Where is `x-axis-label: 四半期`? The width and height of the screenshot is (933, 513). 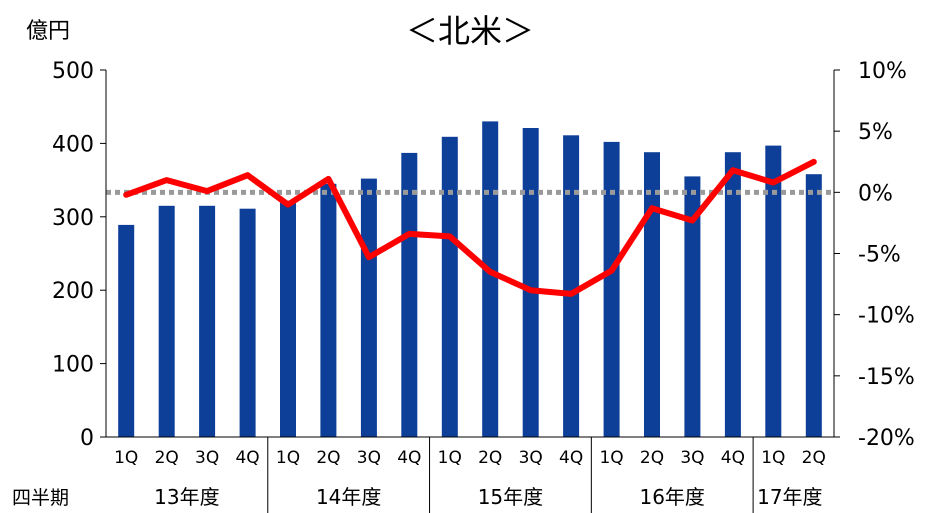 x-axis-label: 四半期 is located at coordinates (40, 498).